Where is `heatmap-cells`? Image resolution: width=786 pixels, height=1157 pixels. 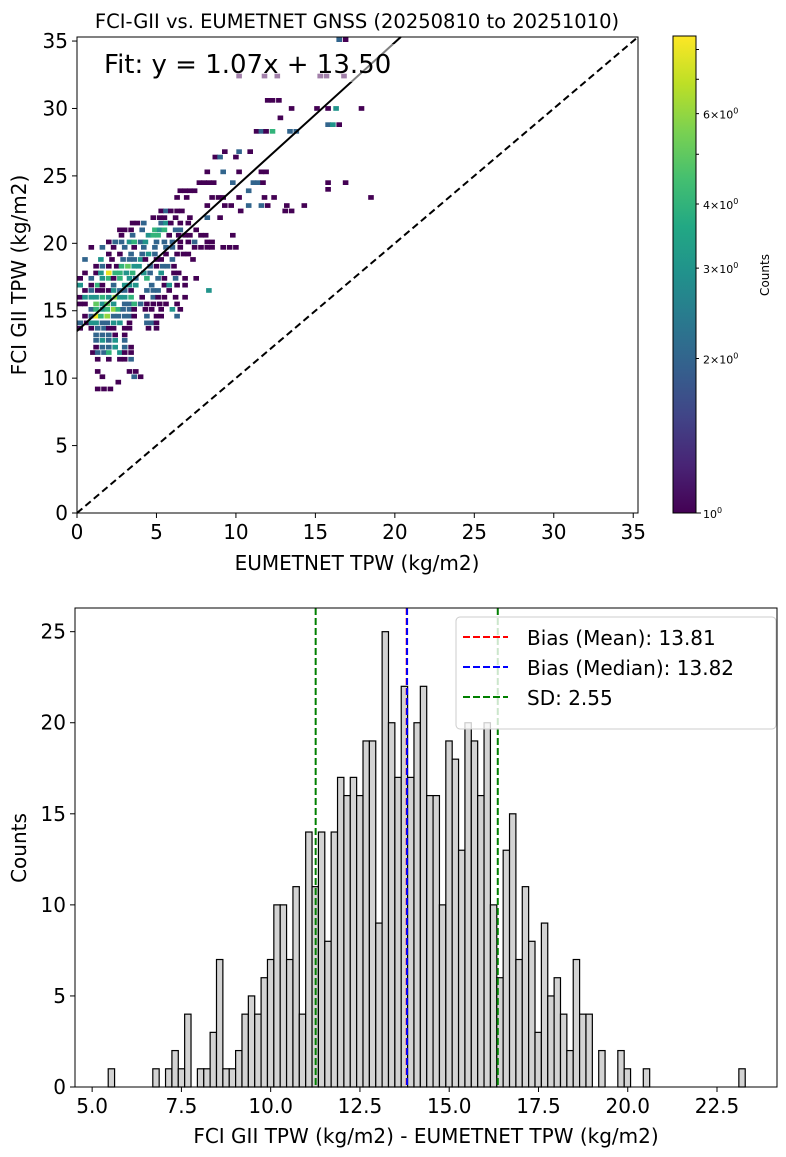
heatmap-cells is located at coordinates (225, 214).